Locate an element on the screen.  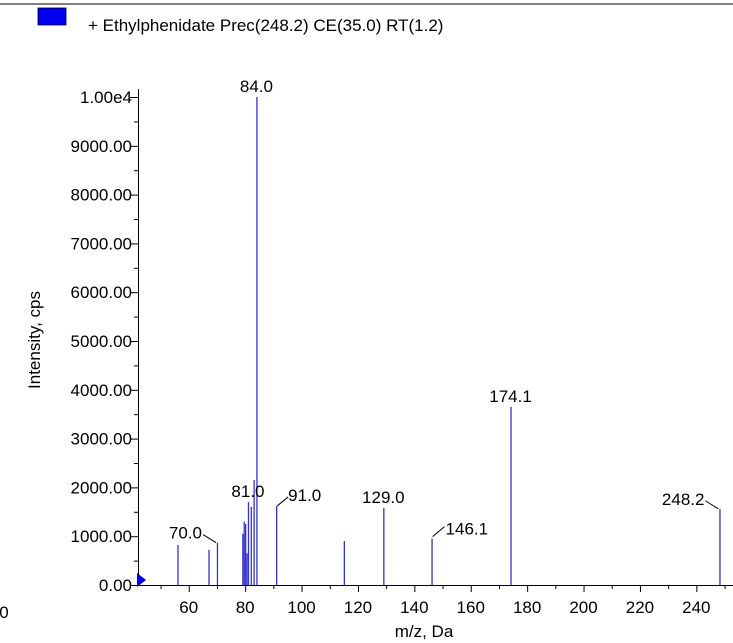
x-axis-title: m/z, Da is located at coordinates (424, 631).